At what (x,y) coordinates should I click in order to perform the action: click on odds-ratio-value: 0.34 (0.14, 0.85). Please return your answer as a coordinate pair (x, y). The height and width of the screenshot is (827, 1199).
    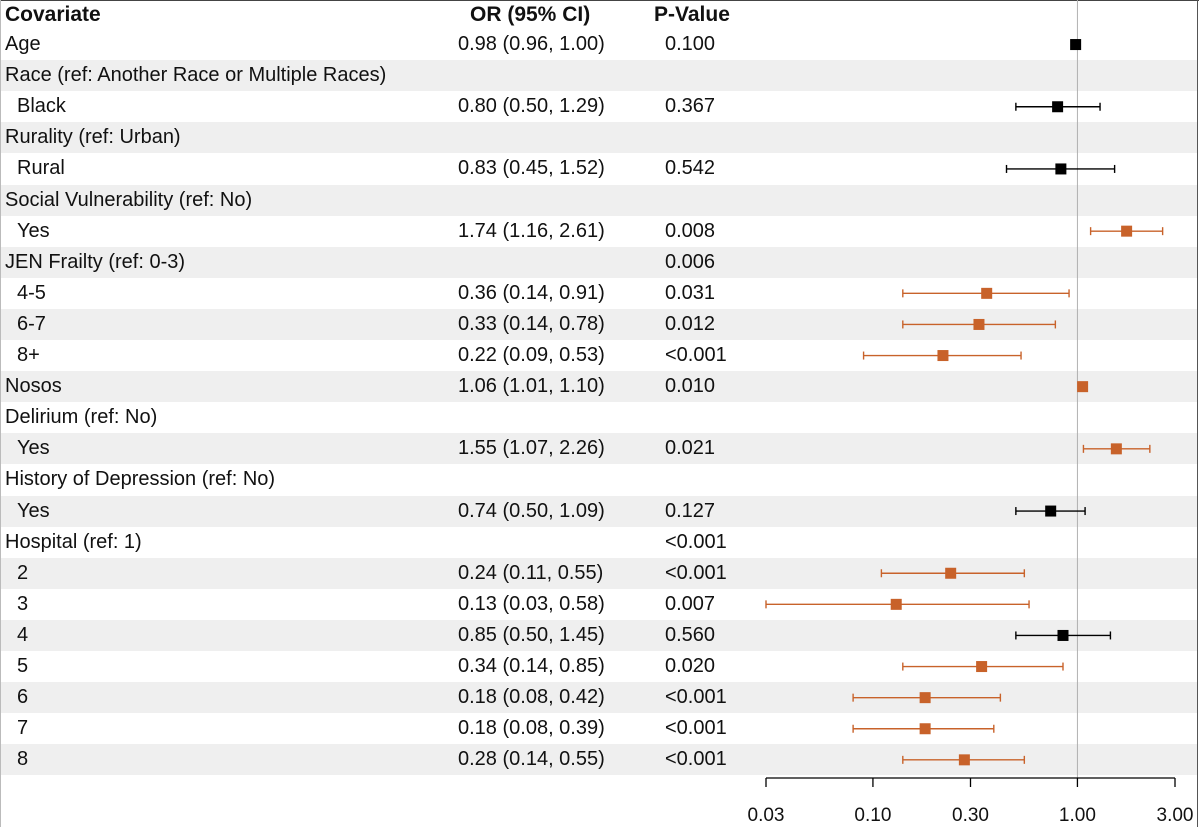
    Looking at the image, I should click on (531, 666).